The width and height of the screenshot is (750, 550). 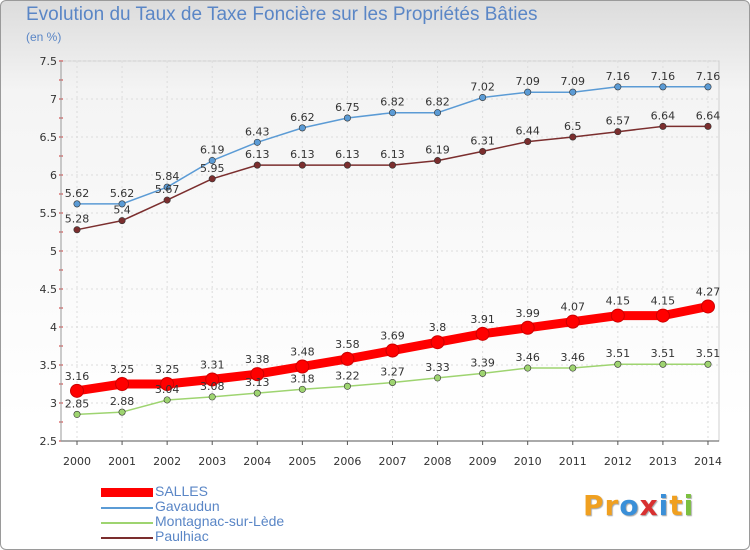 I want to click on data-label-salles: 3.8, so click(x=438, y=327).